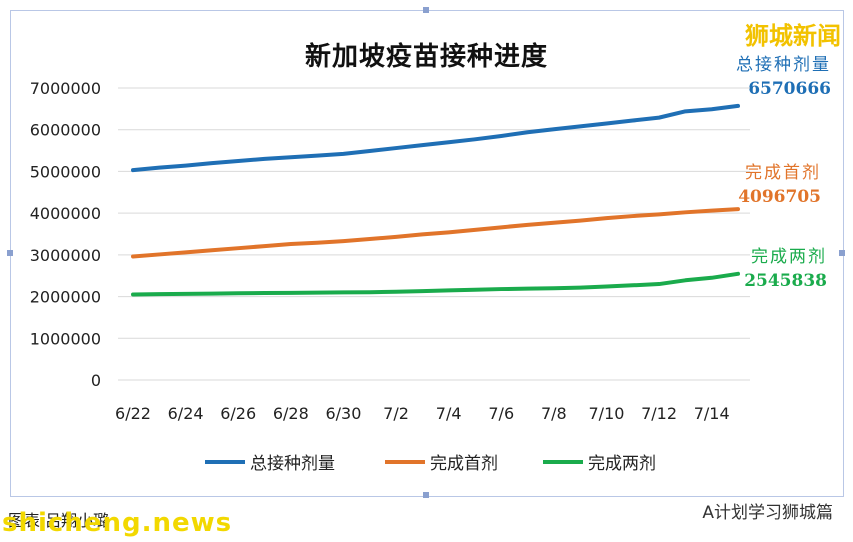 This screenshot has width=853, height=542. Describe the element at coordinates (622, 464) in the screenshot. I see `legend-label: 完成两剂` at that location.